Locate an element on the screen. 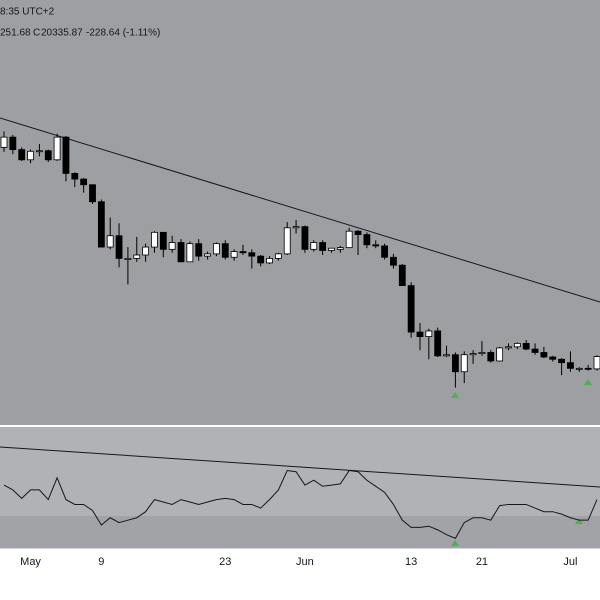  legend-time: 8:35 UTC+2 is located at coordinates (27, 12).